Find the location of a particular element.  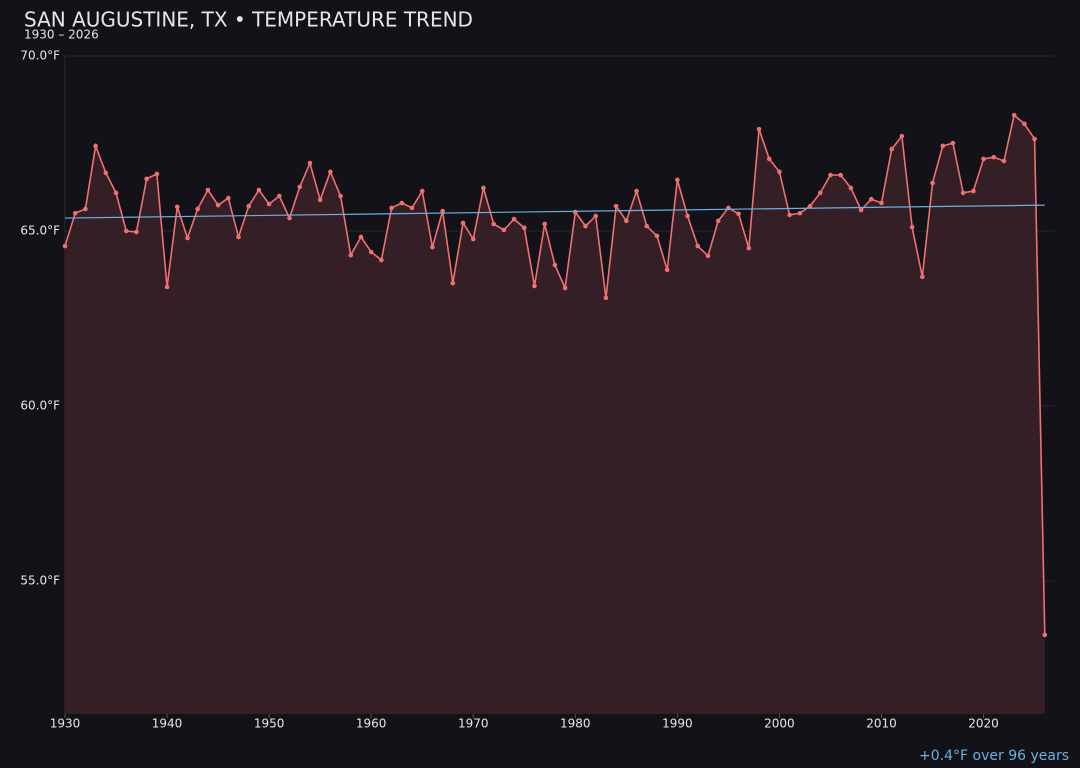

y-tick-label: 65.0°F is located at coordinates (40, 231).